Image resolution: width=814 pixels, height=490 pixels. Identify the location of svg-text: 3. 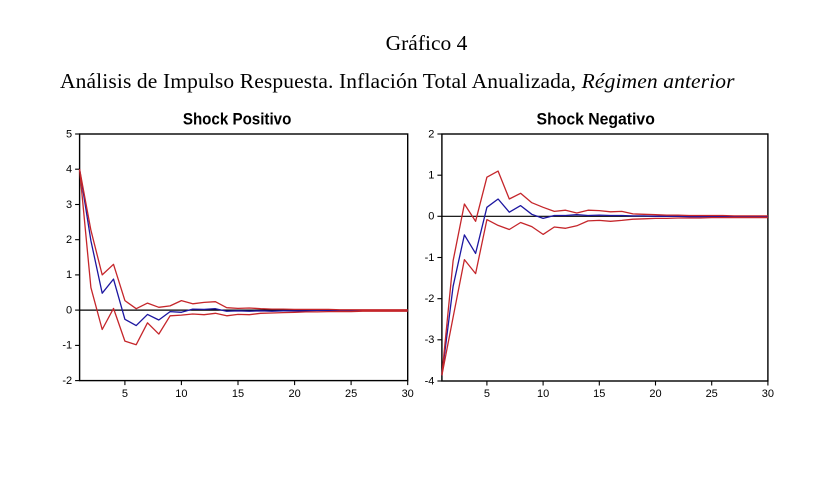
(69, 205).